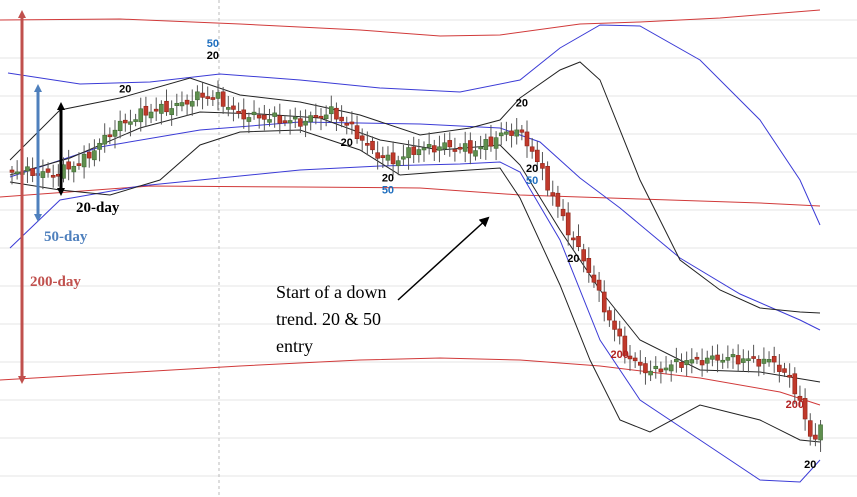  I want to click on band-20-label: 20-day, so click(98, 208).